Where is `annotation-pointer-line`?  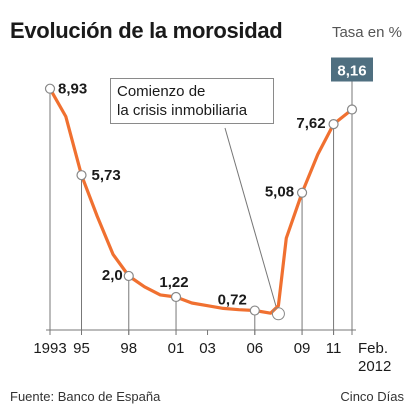
annotation-pointer-line is located at coordinates (250, 217).